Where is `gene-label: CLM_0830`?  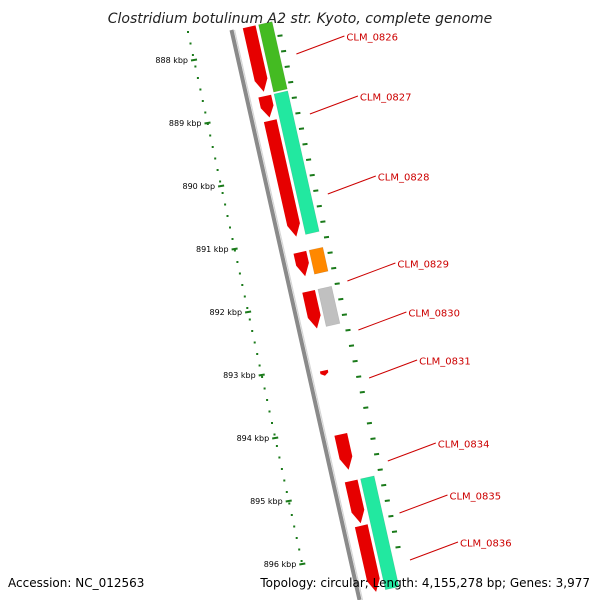 gene-label: CLM_0830 is located at coordinates (434, 314).